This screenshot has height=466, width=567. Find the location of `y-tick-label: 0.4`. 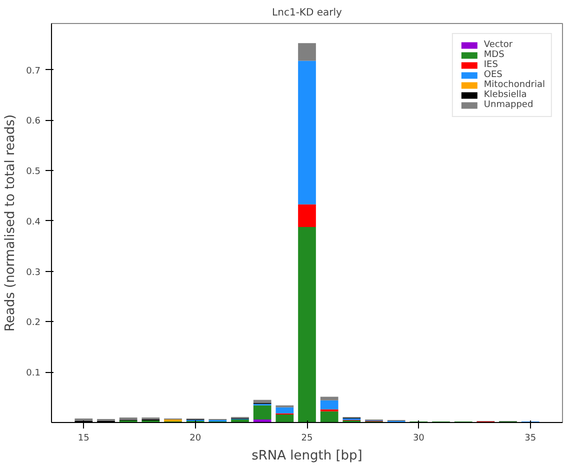

y-tick-label: 0.4 is located at coordinates (33, 222).